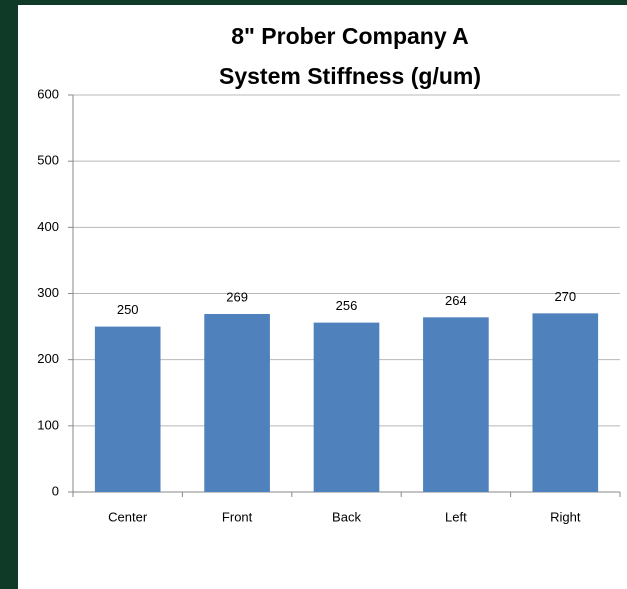  I want to click on data-label: 269, so click(237, 296).